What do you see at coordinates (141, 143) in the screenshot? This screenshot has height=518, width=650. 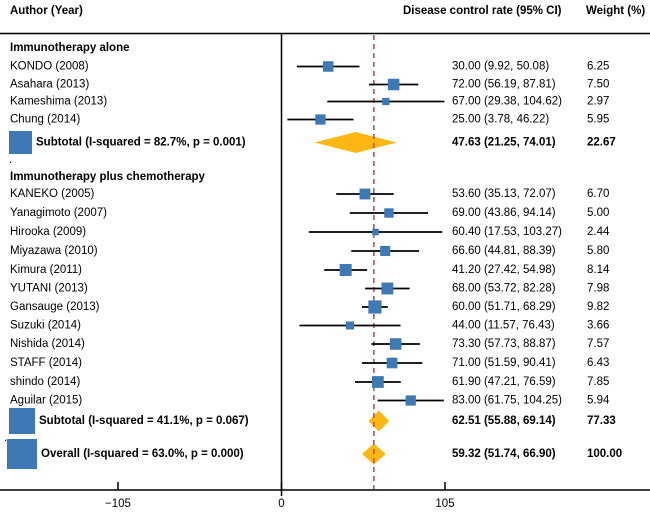 I see `subtotal-label: Subtotal (I-squared = 82.7%, p = 0.001)` at bounding box center [141, 143].